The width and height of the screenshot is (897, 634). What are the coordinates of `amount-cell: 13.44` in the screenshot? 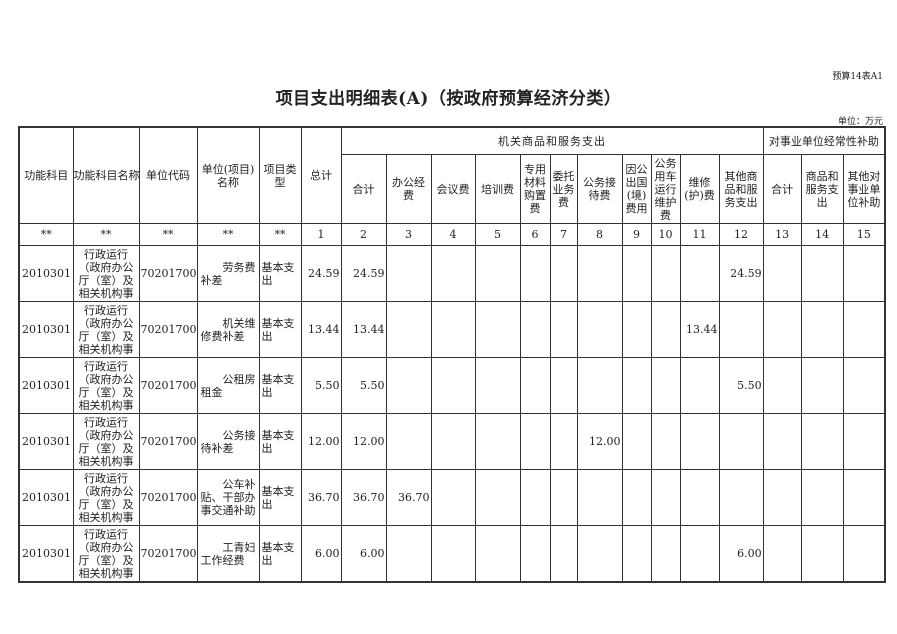 It's located at (321, 329).